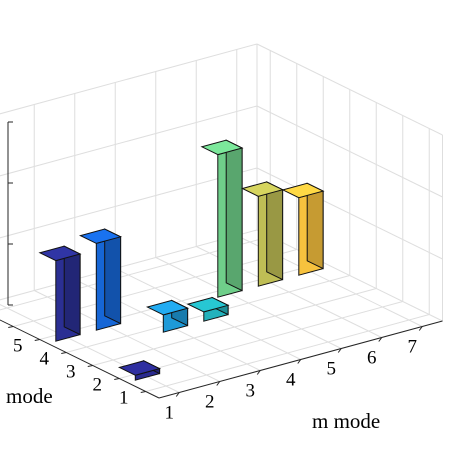 The image size is (474, 474). Describe the element at coordinates (60, 293) in the screenshot. I see `bar-m1-n5` at that location.